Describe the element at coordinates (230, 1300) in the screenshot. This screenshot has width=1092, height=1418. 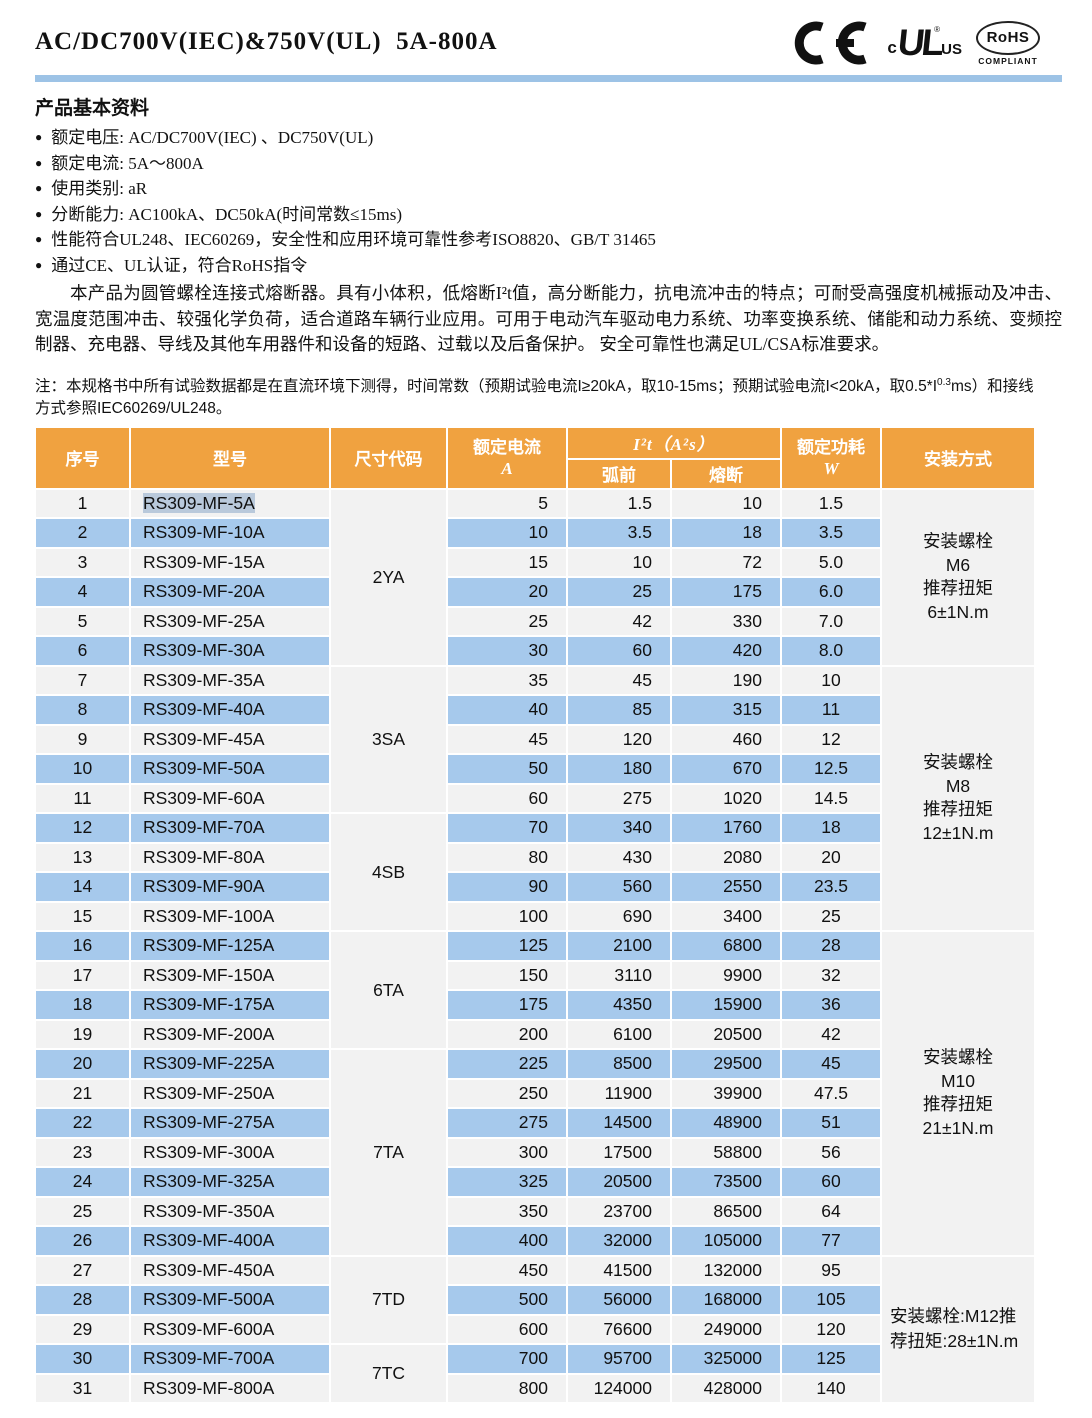
I see `model-cell: RS309-MF-500A` at that location.